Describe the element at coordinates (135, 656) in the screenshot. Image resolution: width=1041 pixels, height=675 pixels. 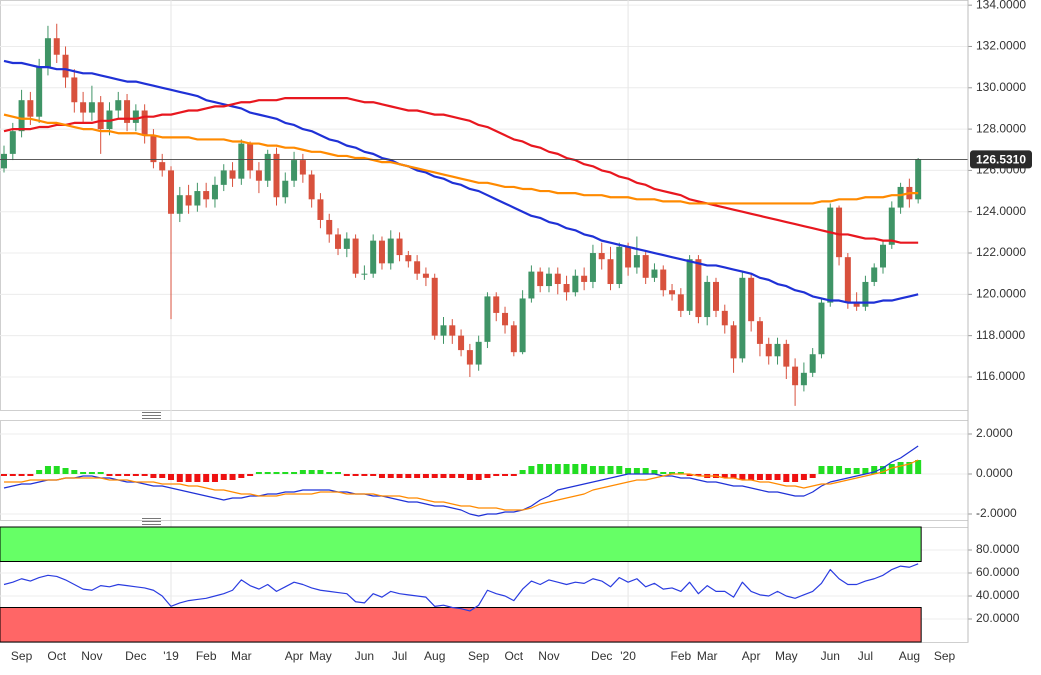
I see `x-tick-label: Dec` at that location.